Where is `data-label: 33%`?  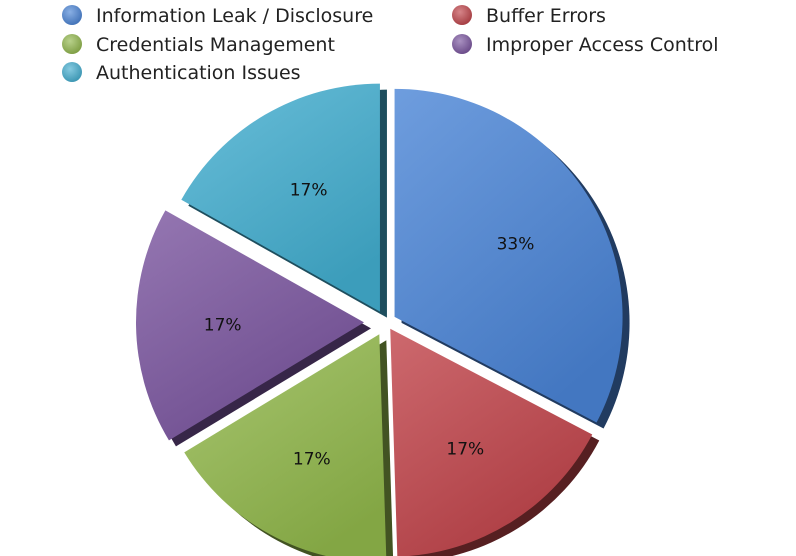
data-label: 33% is located at coordinates (516, 245).